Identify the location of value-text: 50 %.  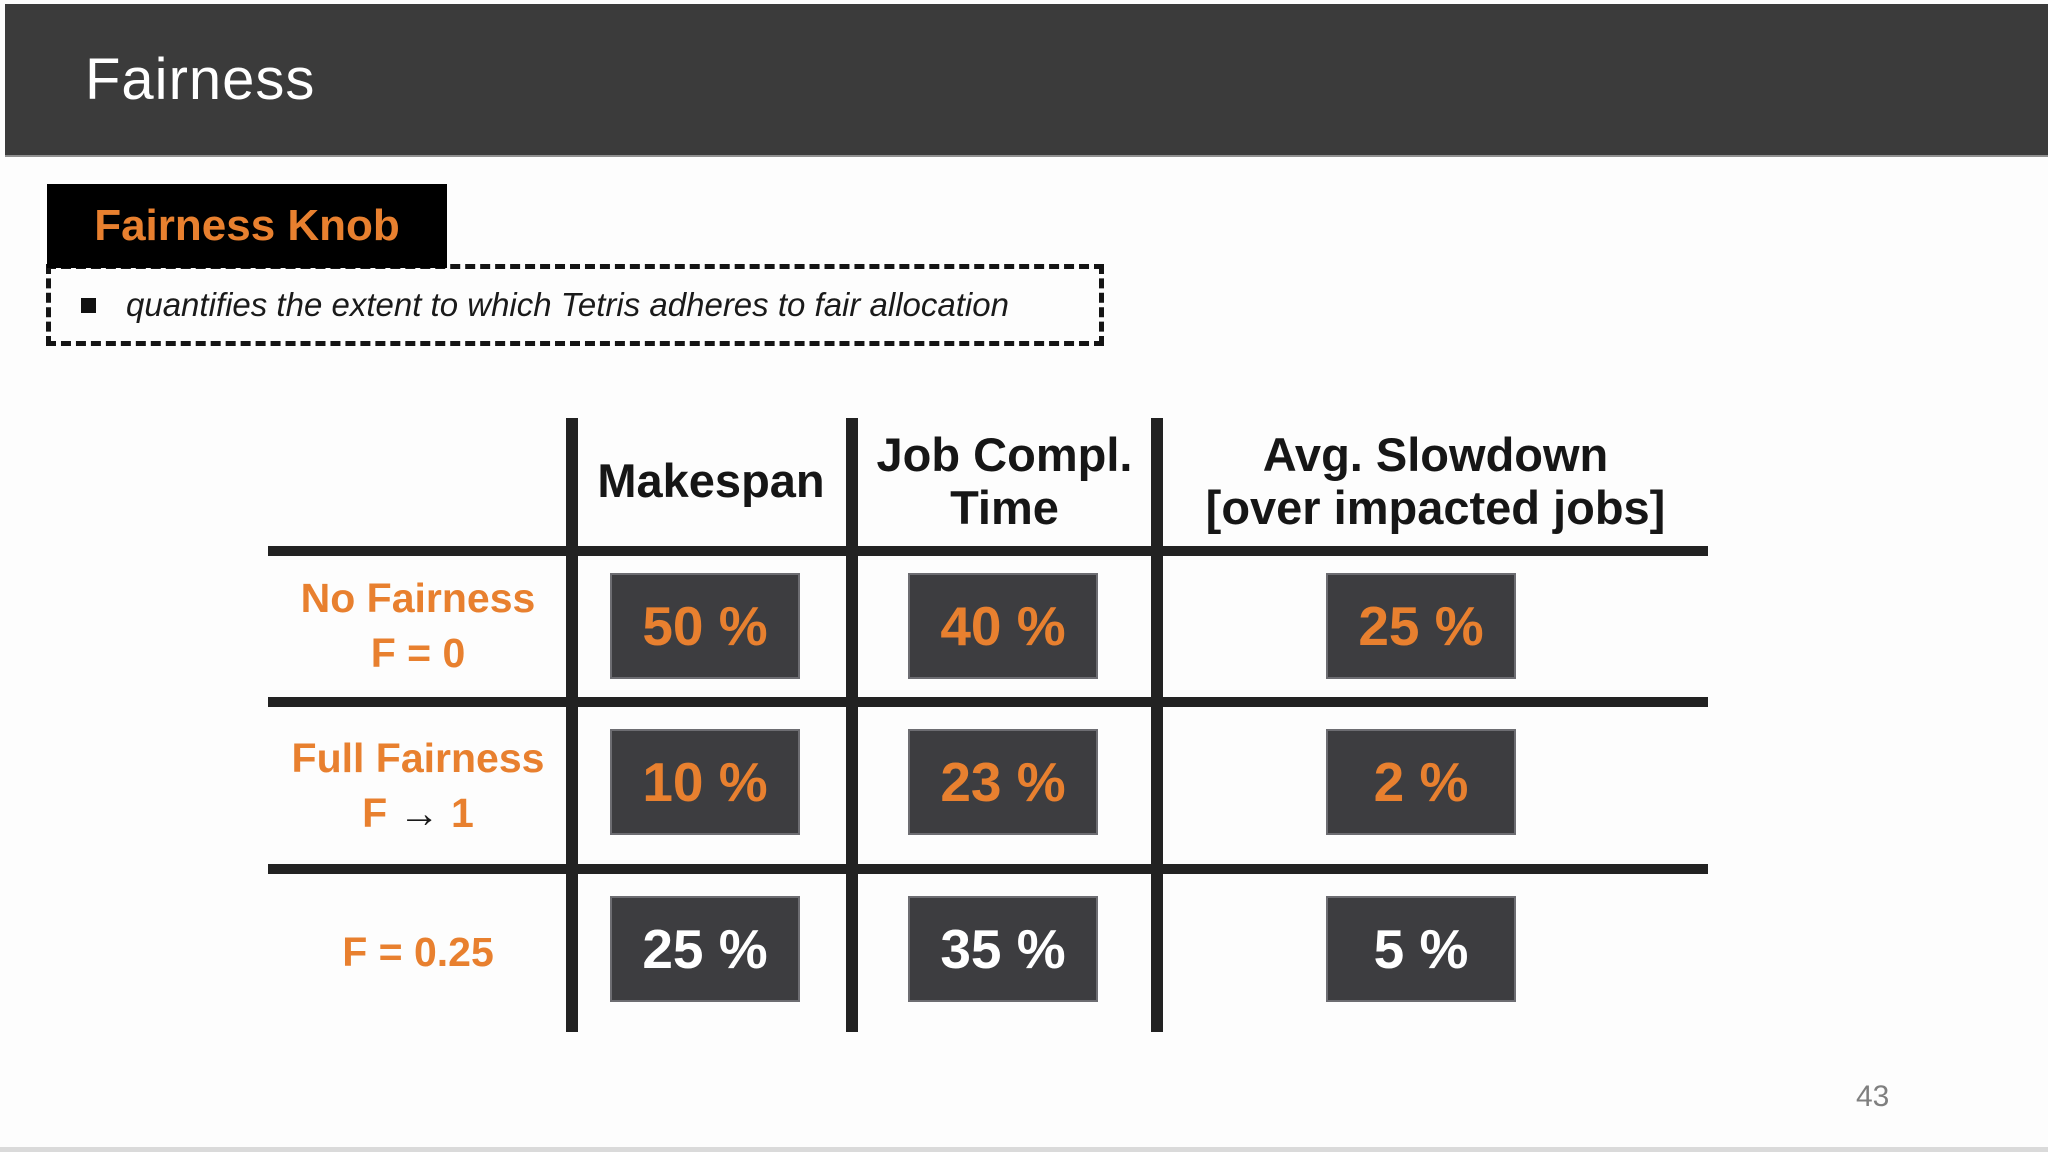
(705, 626).